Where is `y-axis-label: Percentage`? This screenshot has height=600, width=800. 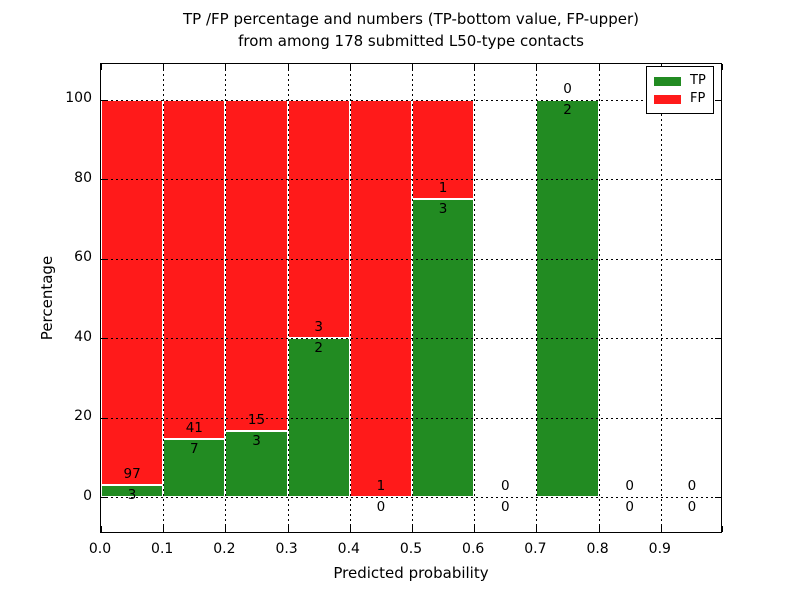 y-axis-label: Percentage is located at coordinates (47, 298).